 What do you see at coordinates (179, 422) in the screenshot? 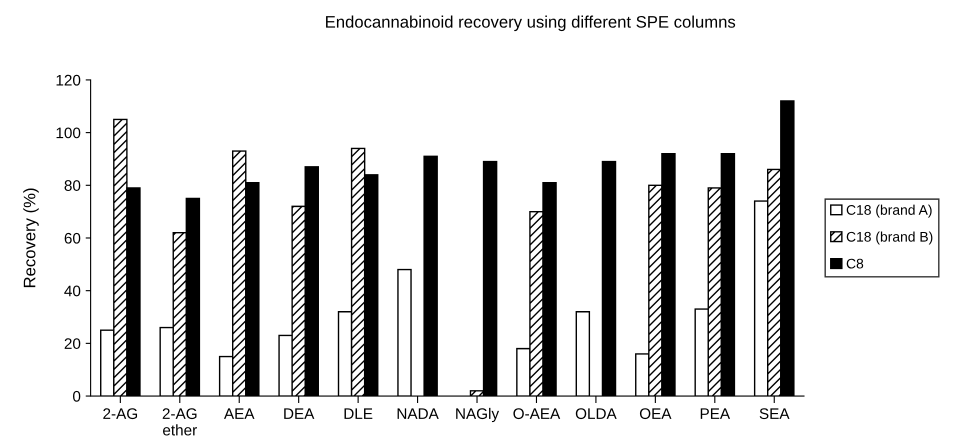
I see `x-tick-label: 2-AG ether` at bounding box center [179, 422].